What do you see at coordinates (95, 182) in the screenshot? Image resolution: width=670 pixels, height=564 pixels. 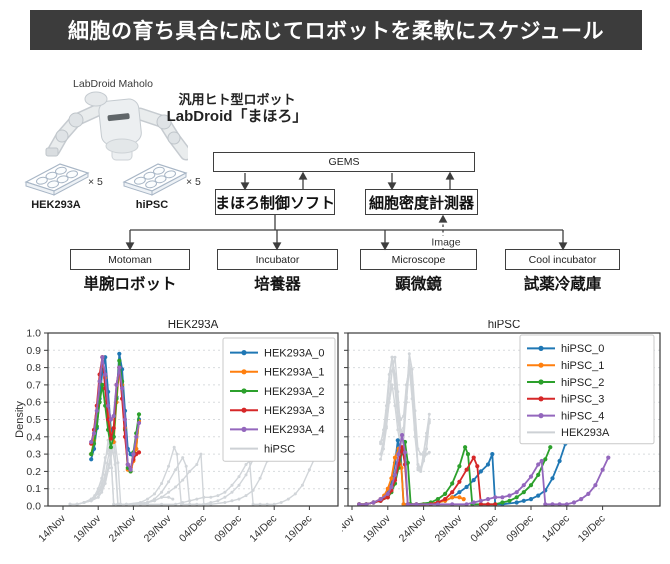 I see `plate-hek293a-count: × 5` at bounding box center [95, 182].